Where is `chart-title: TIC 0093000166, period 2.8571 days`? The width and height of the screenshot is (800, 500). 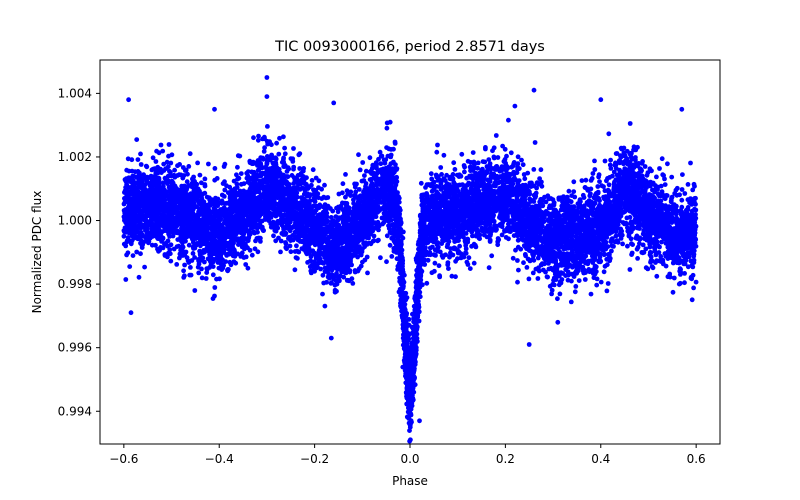 chart-title: TIC 0093000166, period 2.8571 days is located at coordinates (409, 47).